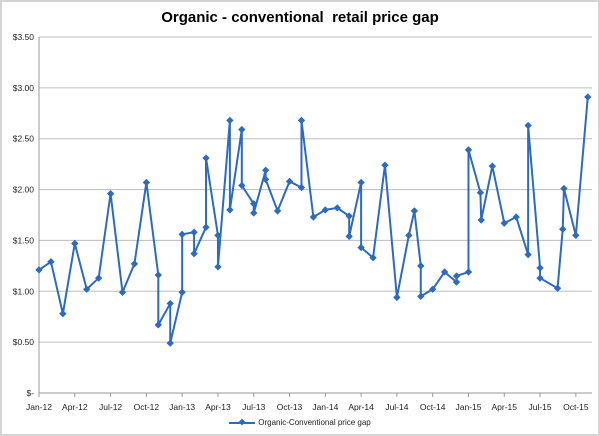  Describe the element at coordinates (433, 407) in the screenshot. I see `x-tick-label: Oct-14` at that location.